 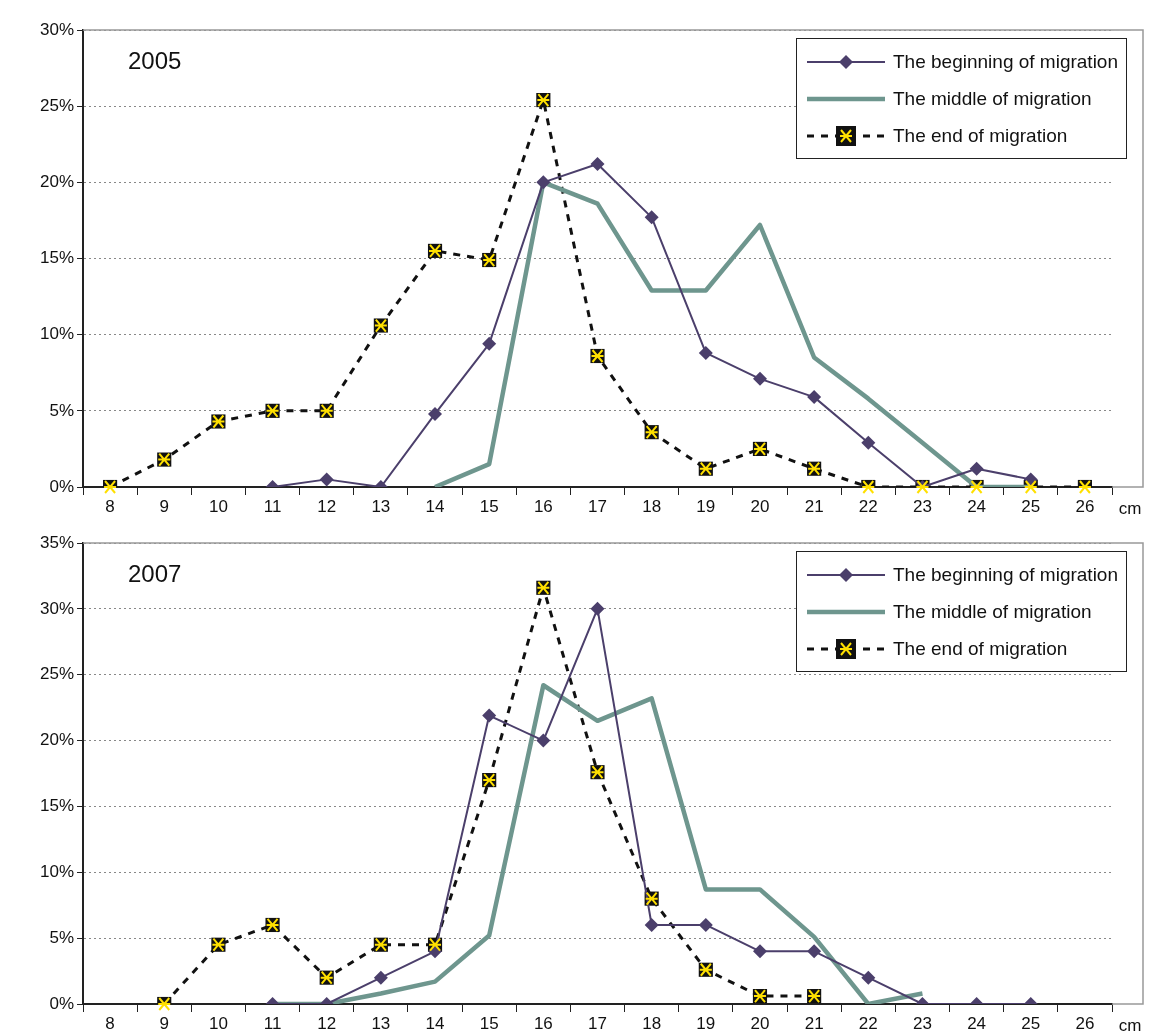 What do you see at coordinates (868, 977) in the screenshot?
I see `point` at bounding box center [868, 977].